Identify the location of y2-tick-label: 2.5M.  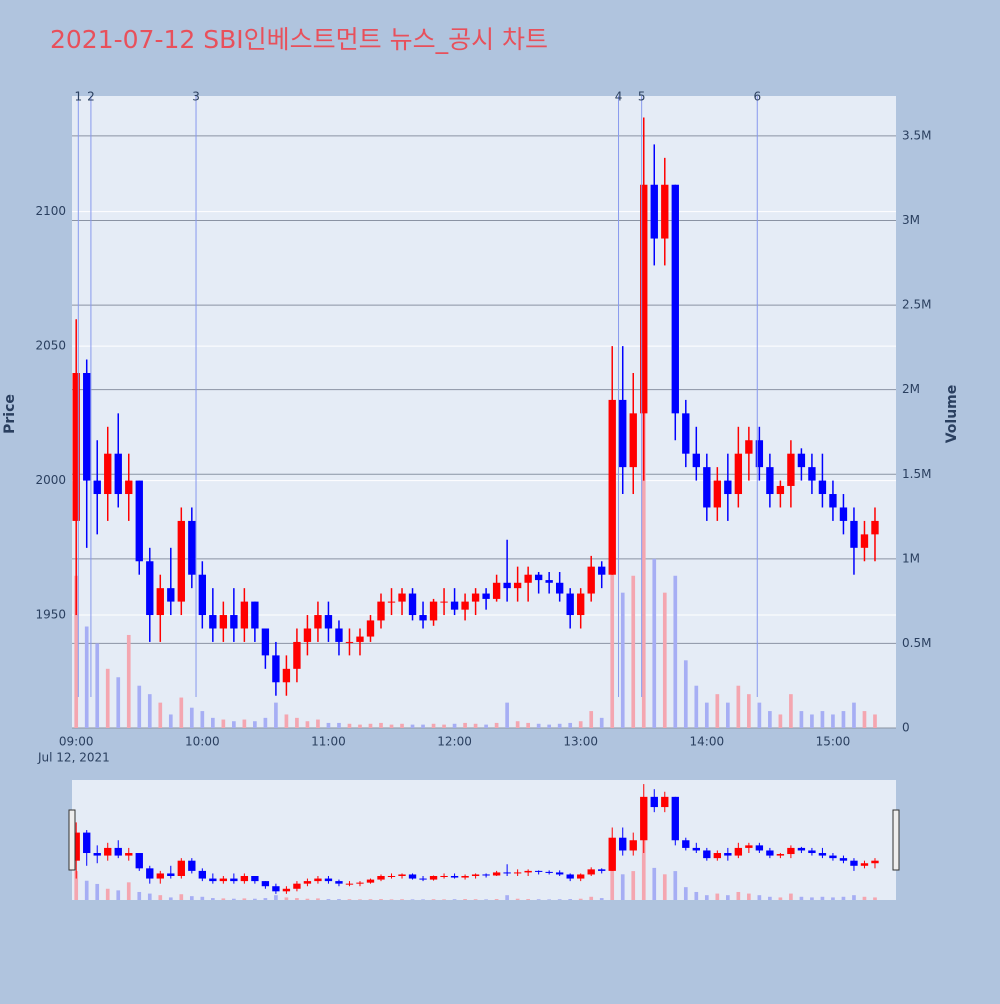
(916, 305).